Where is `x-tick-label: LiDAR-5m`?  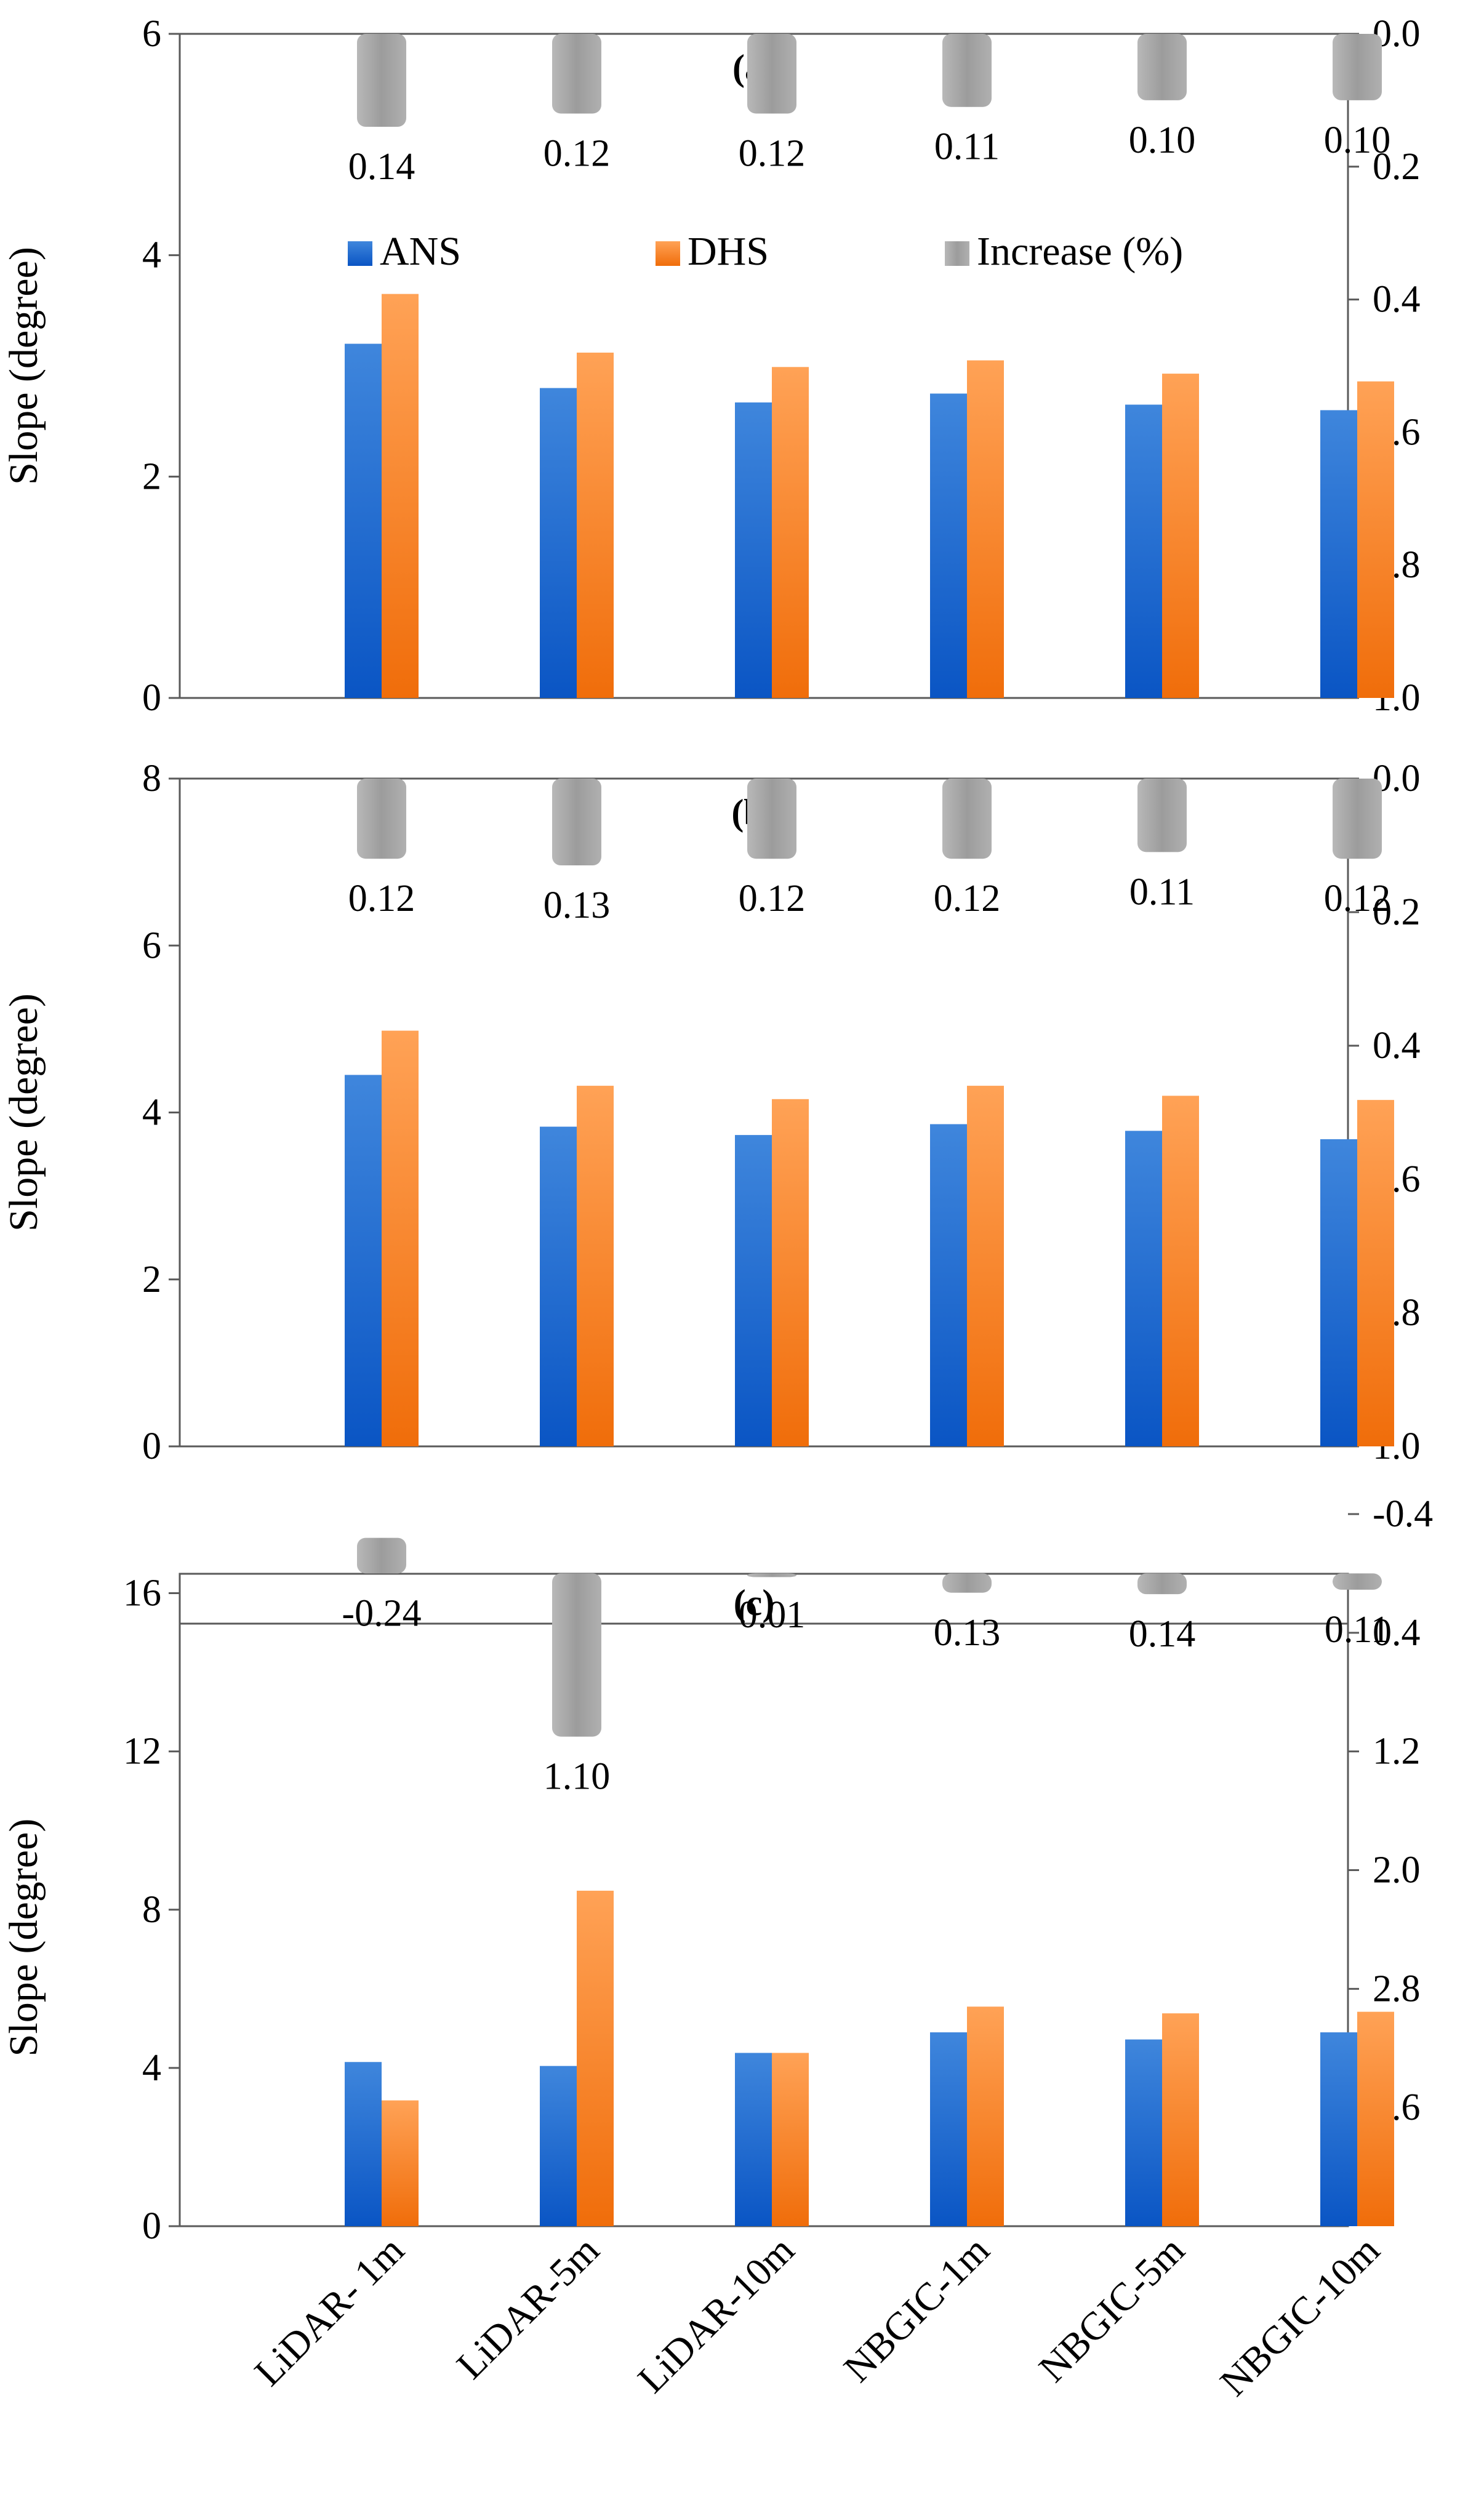
x-tick-label: LiDAR-5m is located at coordinates (528, 2307).